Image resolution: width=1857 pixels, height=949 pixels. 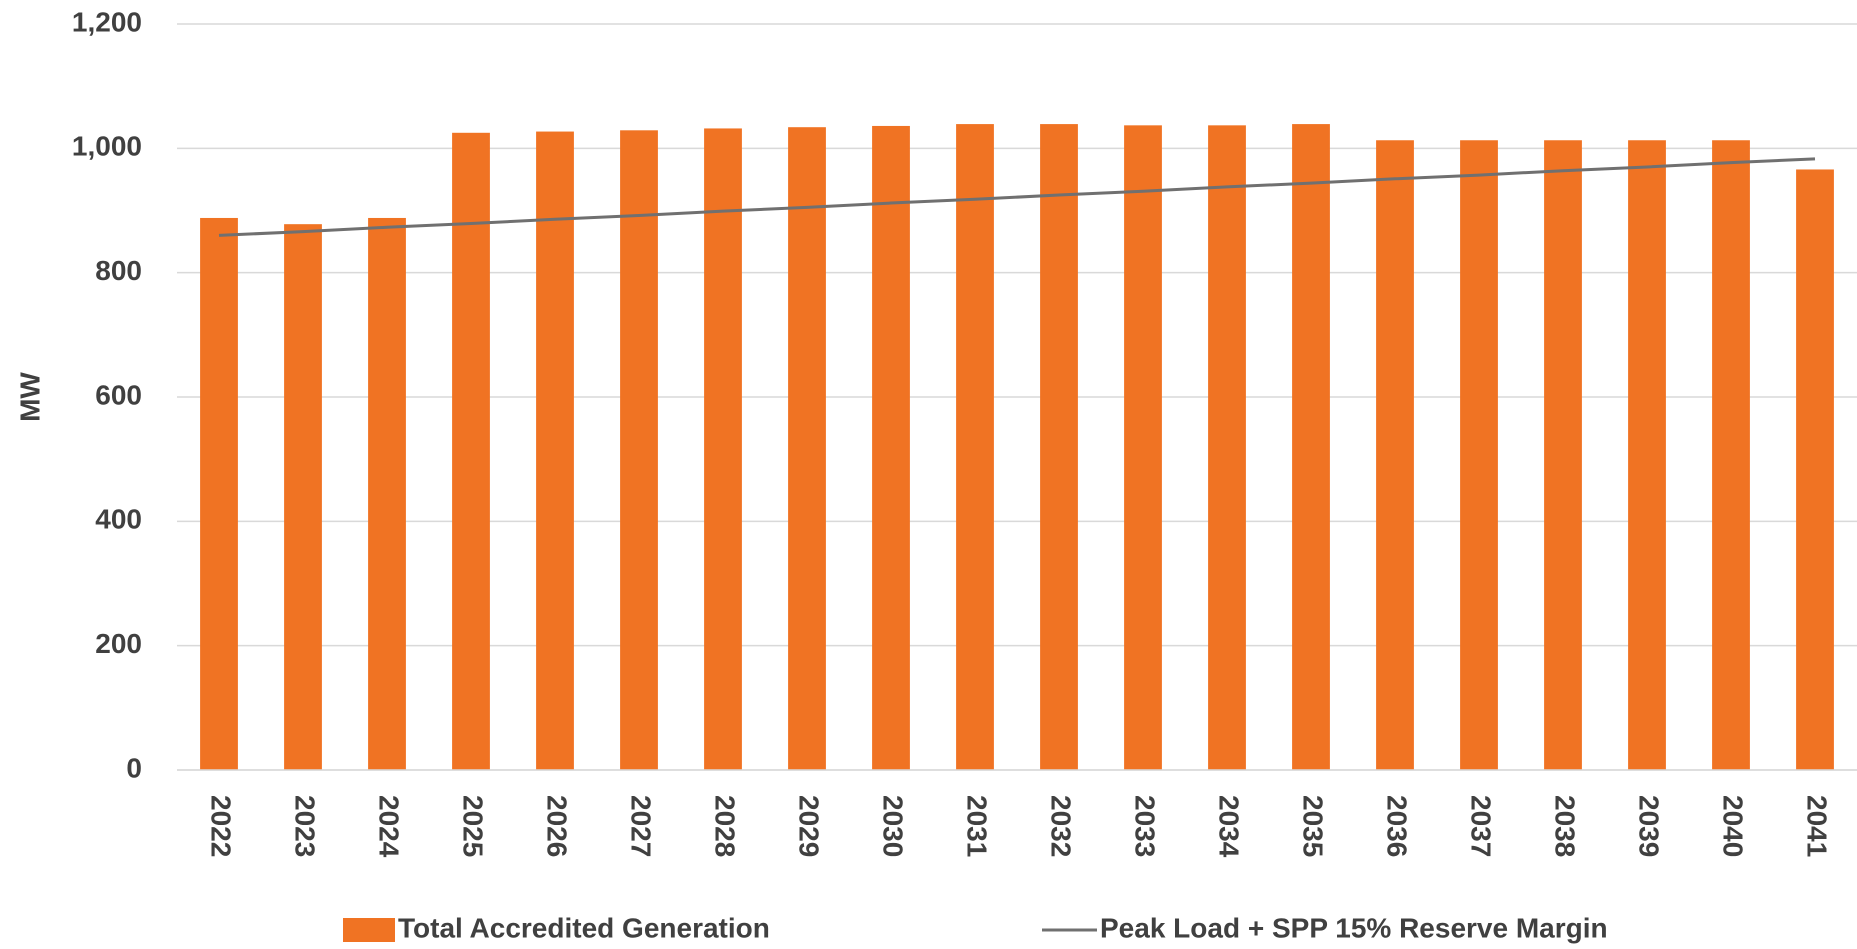 I want to click on y-tick-label: 200, so click(x=118, y=643).